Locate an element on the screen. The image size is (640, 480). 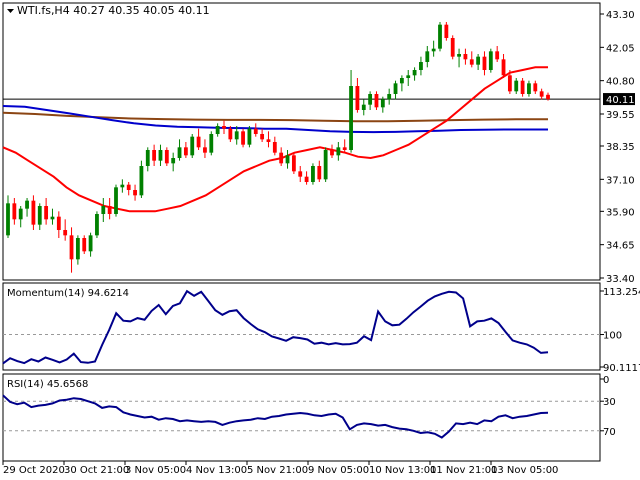
chart-title-text: WTI.fs,H4 40.27 40.35 40.05 40.11 is located at coordinates (113, 10).